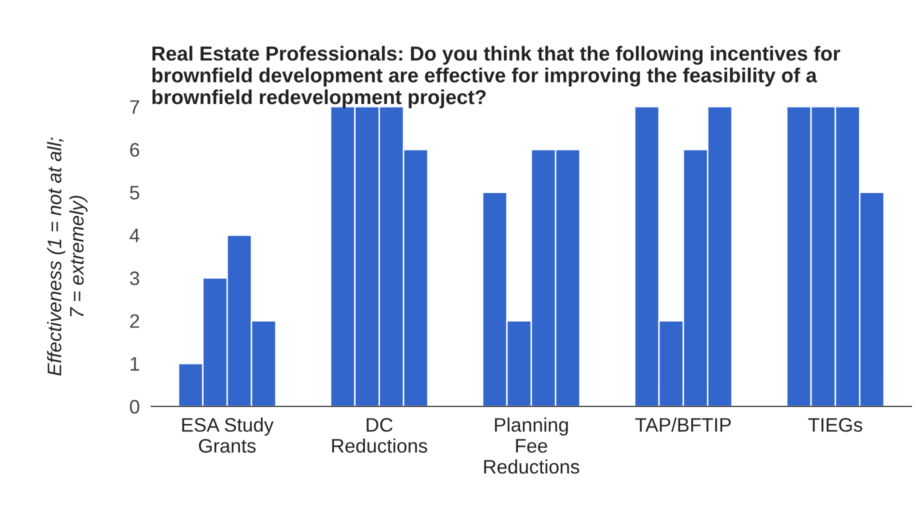 The width and height of the screenshot is (916, 508). What do you see at coordinates (135, 149) in the screenshot?
I see `y-tick-label: 6` at bounding box center [135, 149].